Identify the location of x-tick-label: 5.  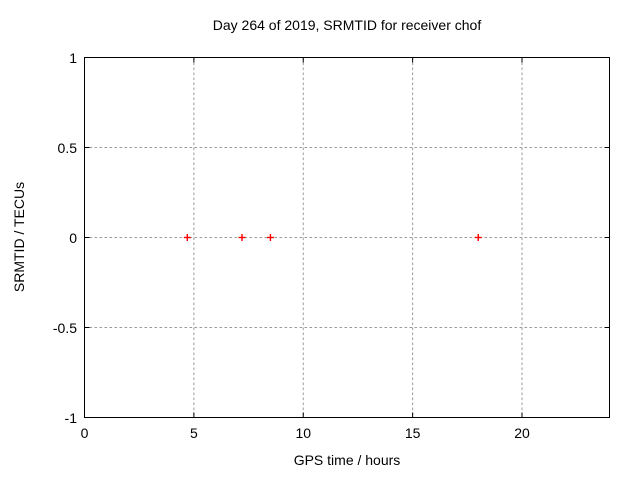
(193, 433).